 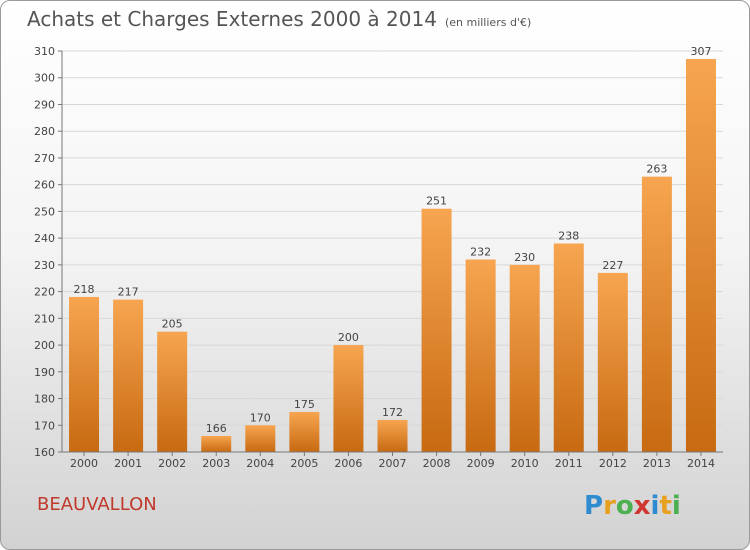 What do you see at coordinates (260, 463) in the screenshot?
I see `x-tick-label: 2004` at bounding box center [260, 463].